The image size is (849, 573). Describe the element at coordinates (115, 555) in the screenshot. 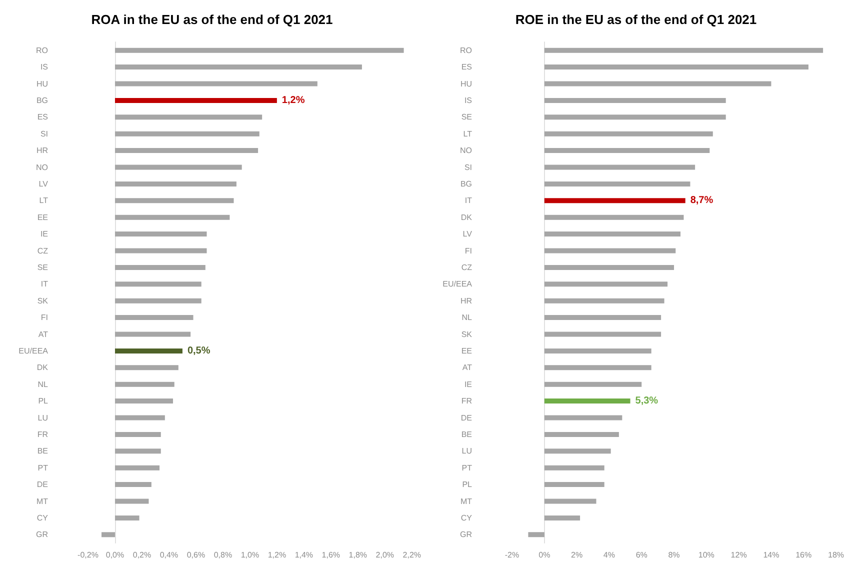

I see `x-tick-label: 0,0%` at that location.